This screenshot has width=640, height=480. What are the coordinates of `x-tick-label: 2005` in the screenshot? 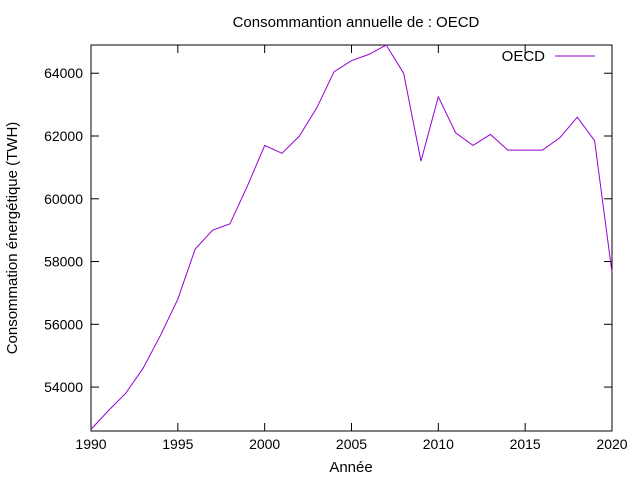 It's located at (351, 444).